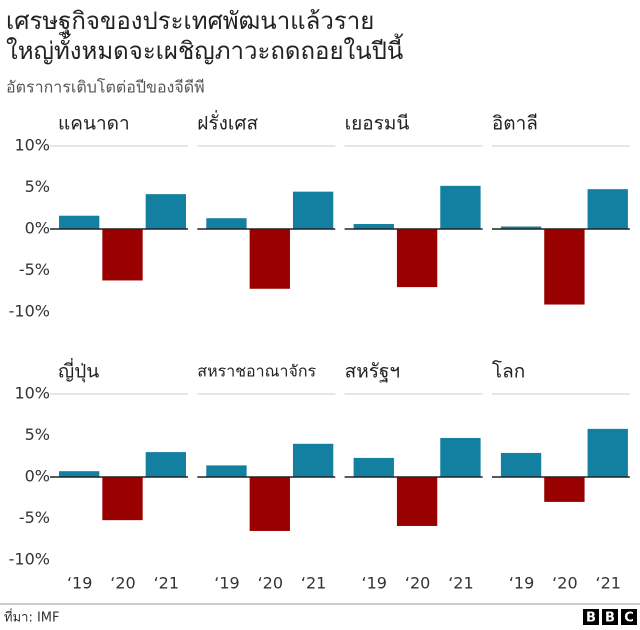 The height and width of the screenshot is (630, 640). What do you see at coordinates (78, 371) in the screenshot?
I see `panel-title: ญี่ปุ่น` at bounding box center [78, 371].